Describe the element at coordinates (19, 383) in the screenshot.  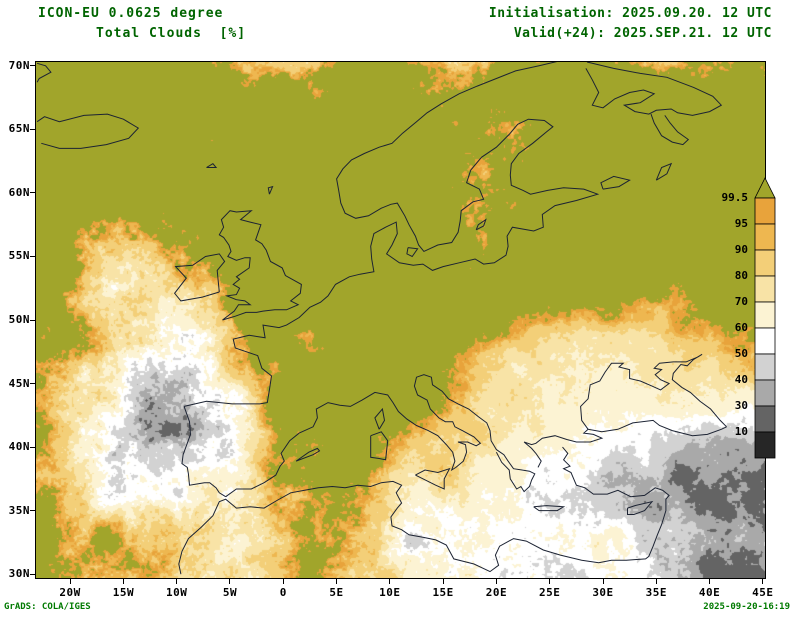
I see `lat-tick-label: 45N` at that location.